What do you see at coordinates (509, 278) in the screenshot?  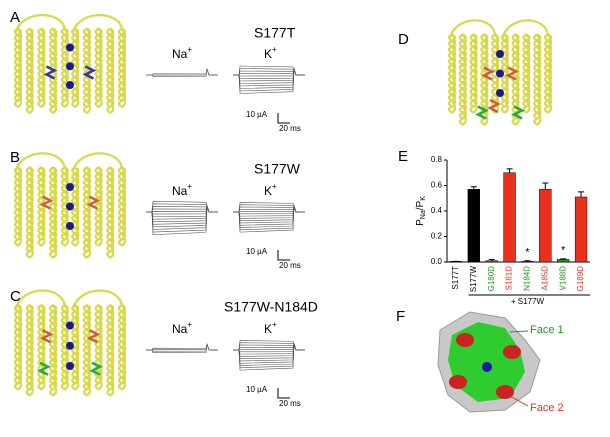 I see `x-tick-label: S181D` at bounding box center [509, 278].